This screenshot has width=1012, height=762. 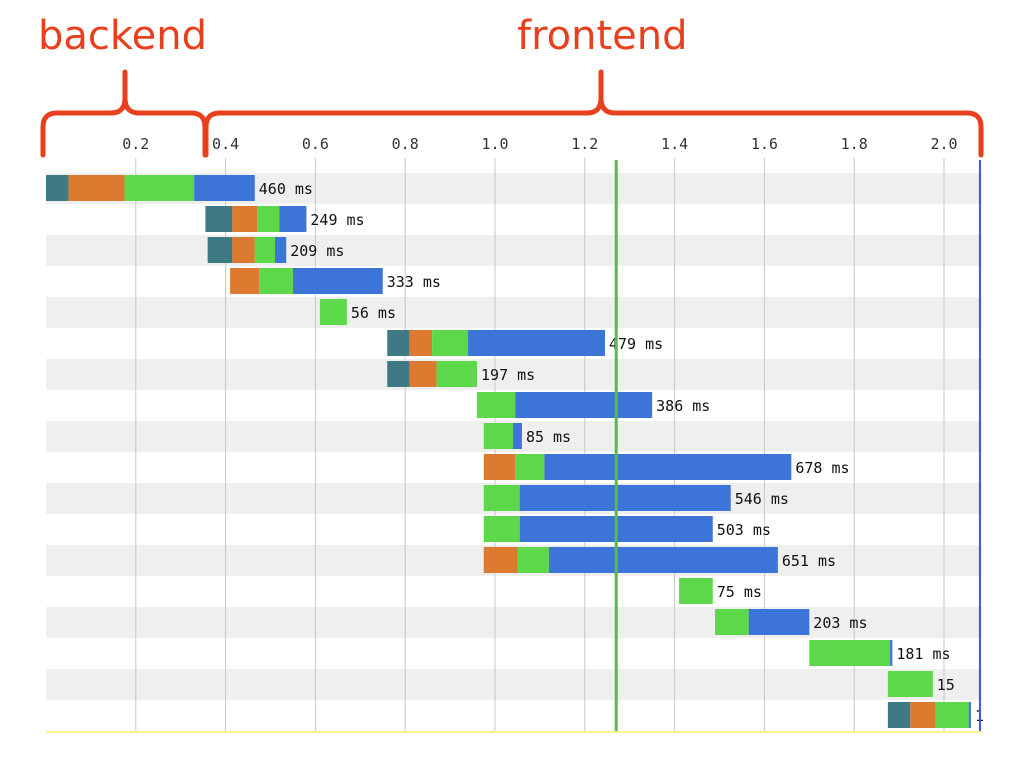 I want to click on request-row: 85 ms, so click(x=527, y=436).